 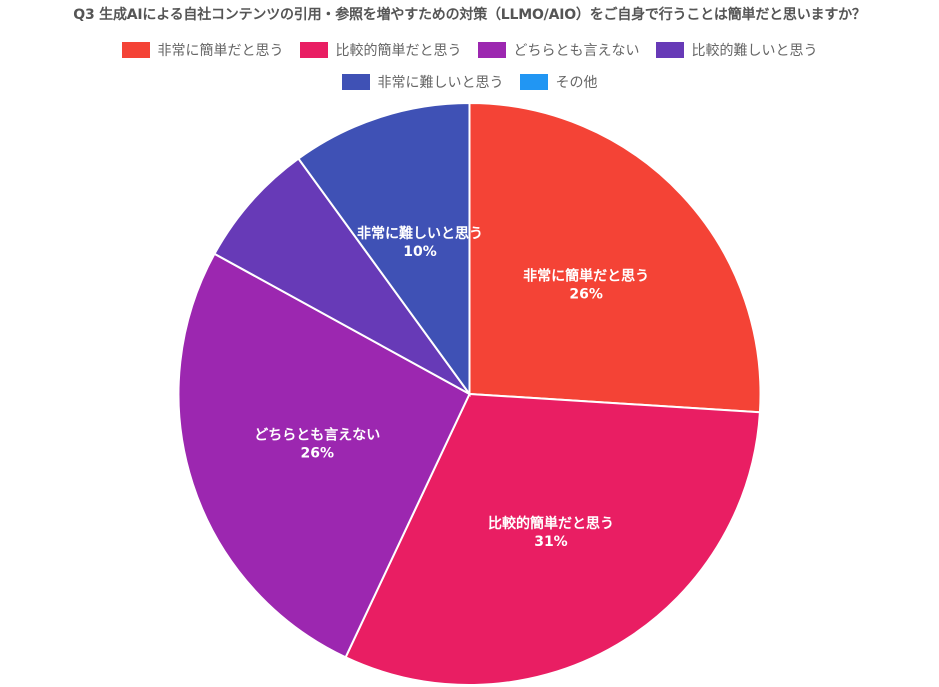 I want to click on slice-very-difficult, so click(x=384, y=249).